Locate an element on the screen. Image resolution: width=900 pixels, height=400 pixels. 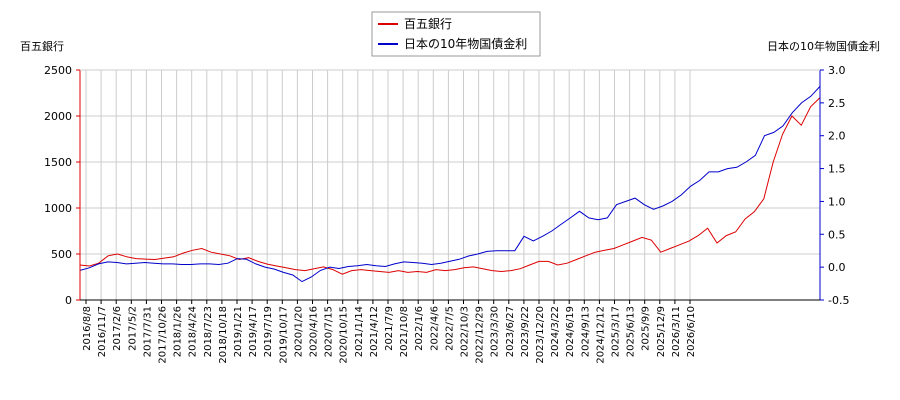
x-tick-label: 2022/12/29 is located at coordinates (480, 335).